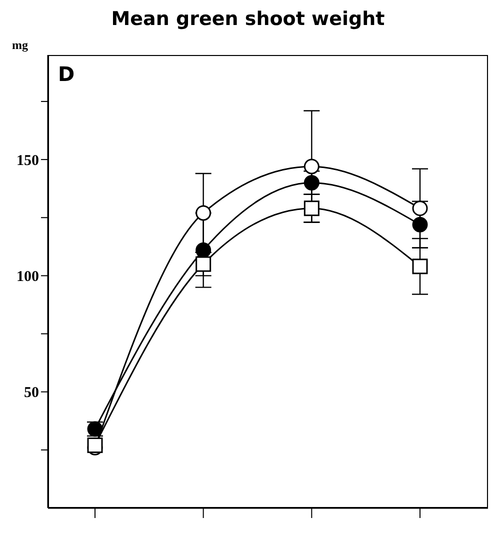 Image resolution: width=496 pixels, height=533 pixels. I want to click on y-tick-label: 150, so click(27, 160).